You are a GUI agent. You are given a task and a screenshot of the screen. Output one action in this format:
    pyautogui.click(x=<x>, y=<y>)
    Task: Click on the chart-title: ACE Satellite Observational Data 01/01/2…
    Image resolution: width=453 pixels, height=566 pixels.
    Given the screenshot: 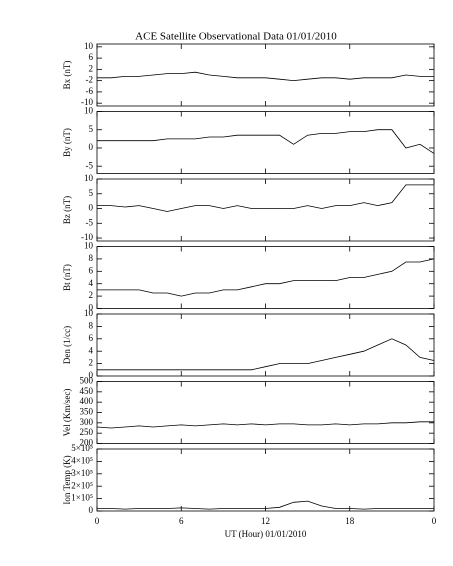 What is the action you would take?
    pyautogui.click(x=236, y=37)
    